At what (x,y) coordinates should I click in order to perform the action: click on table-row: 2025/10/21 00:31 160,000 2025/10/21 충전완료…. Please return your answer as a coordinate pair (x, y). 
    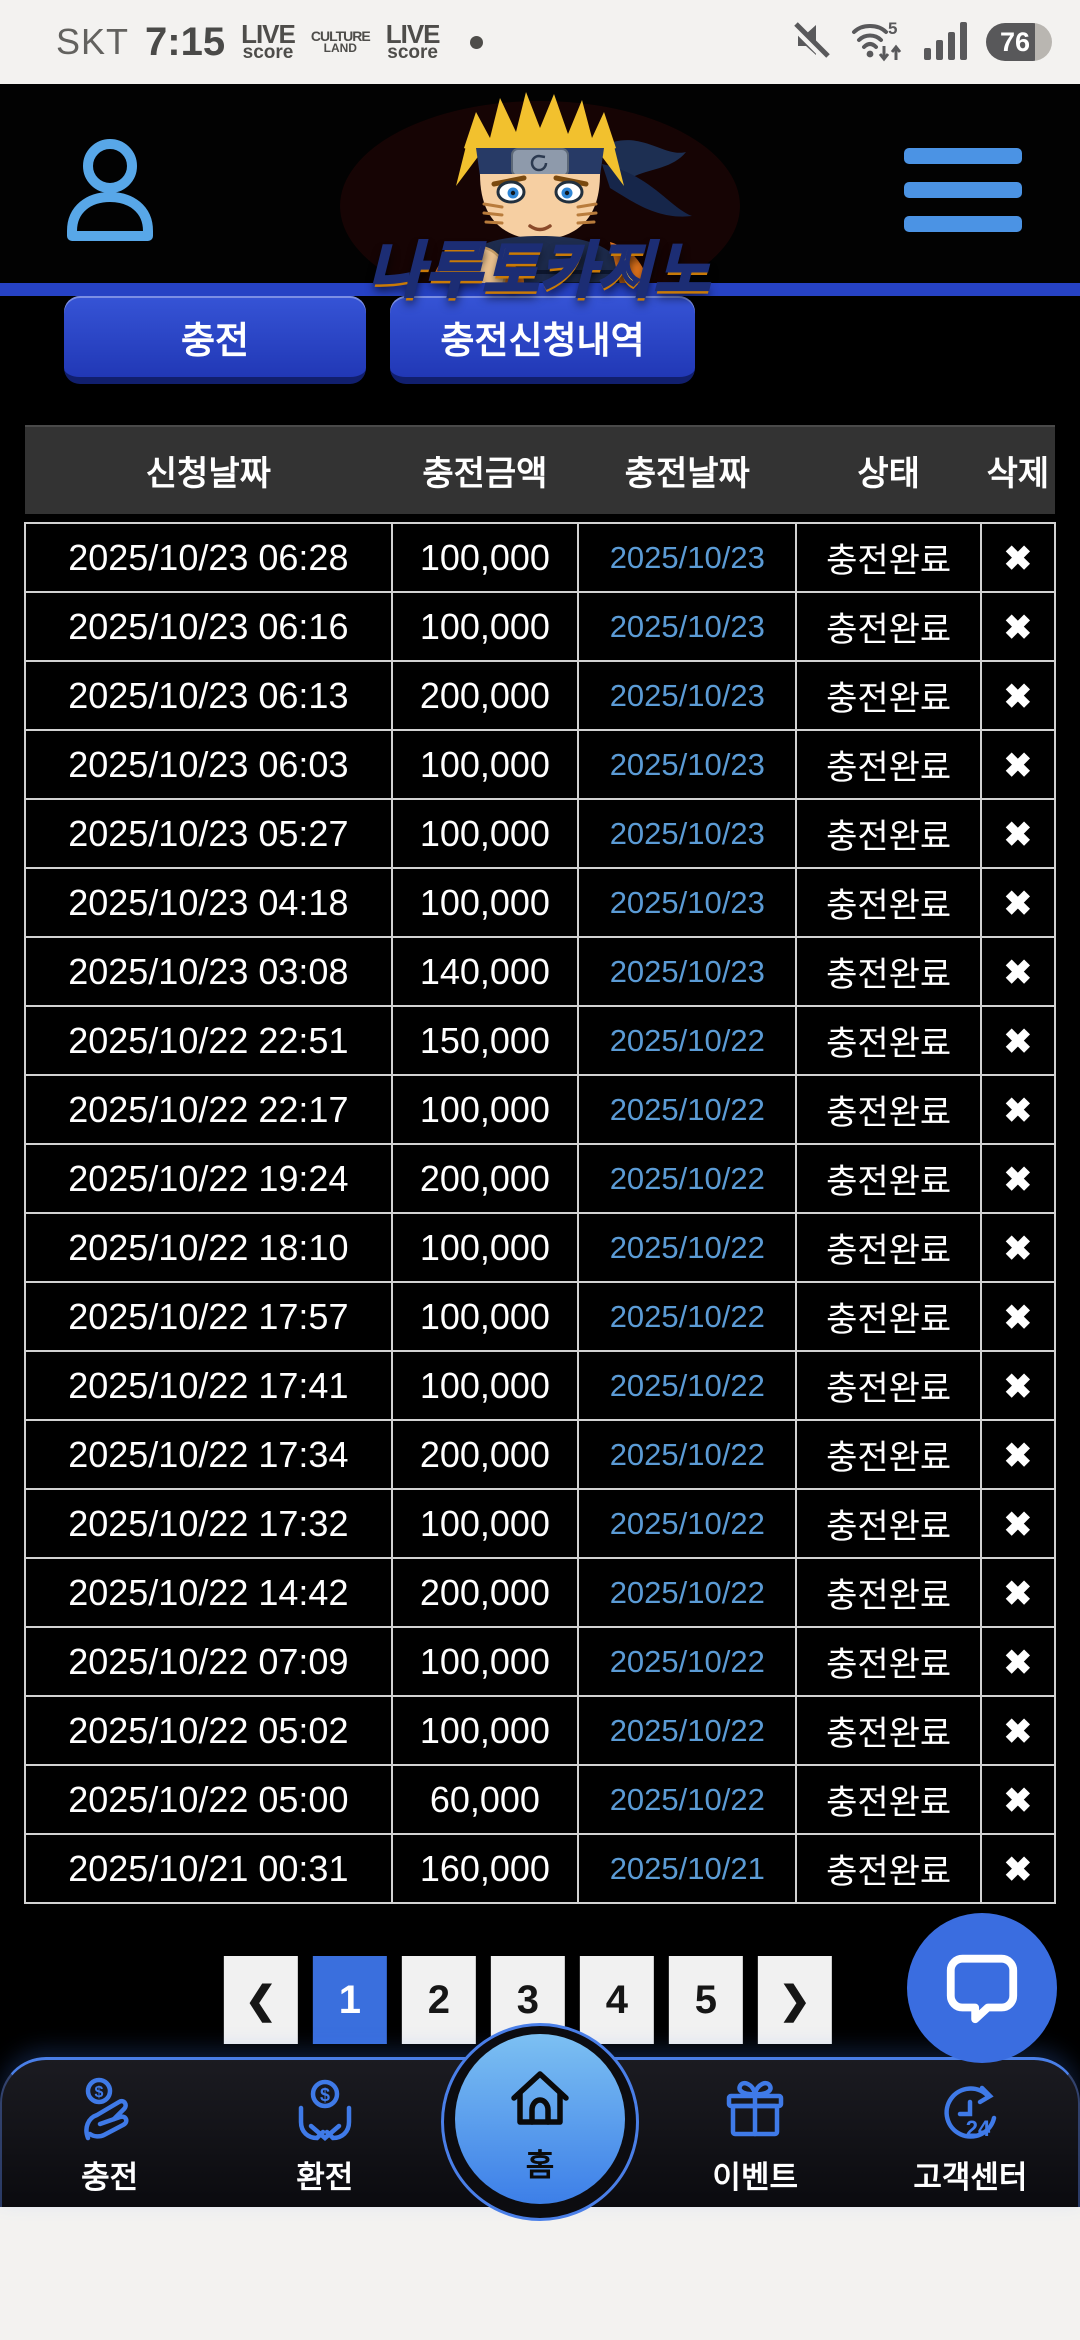
    Looking at the image, I should click on (540, 1868).